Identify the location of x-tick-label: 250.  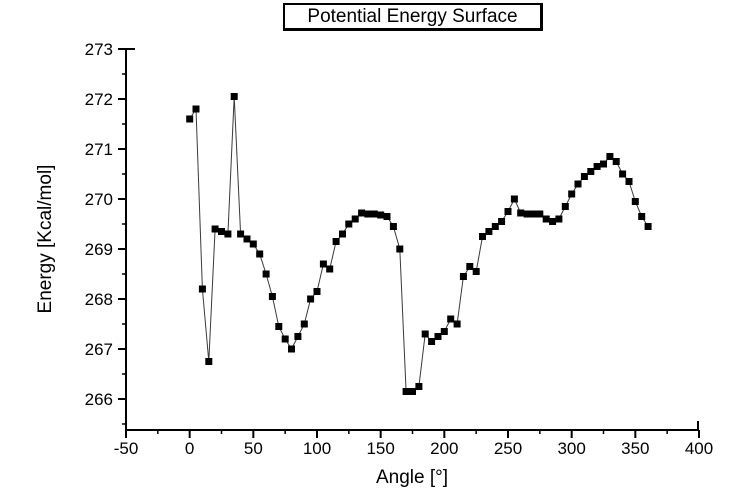
(508, 448).